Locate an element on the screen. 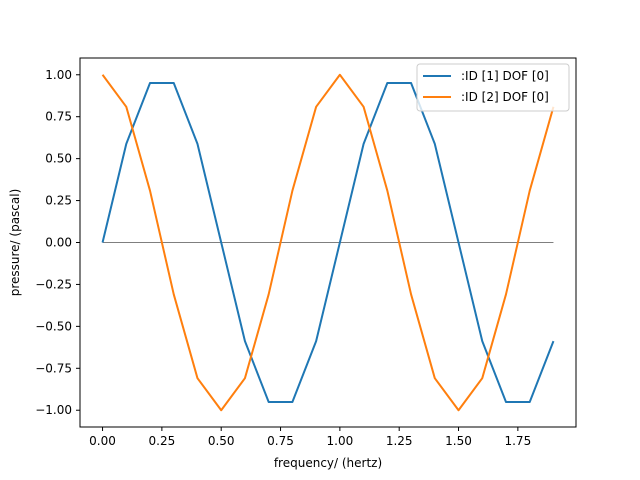  y-tick-label: 0.75 is located at coordinates (58, 117).